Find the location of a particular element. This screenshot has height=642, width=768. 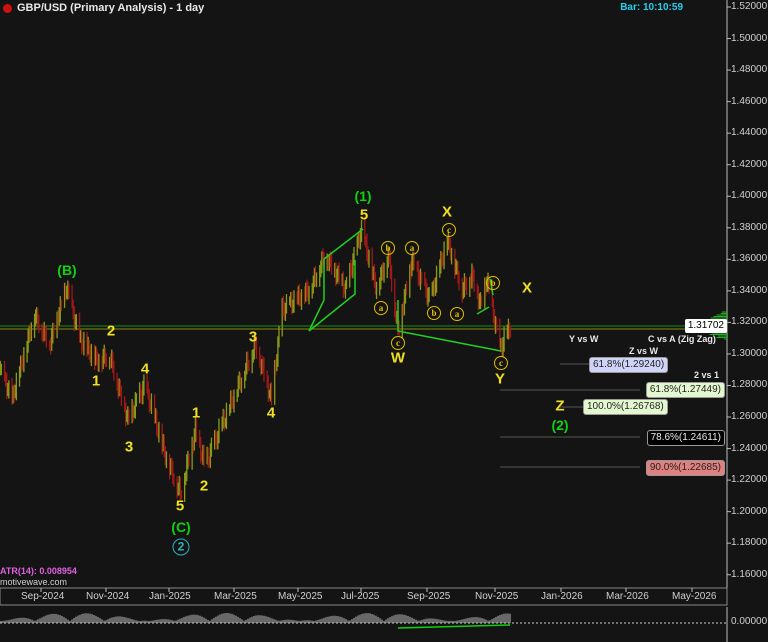

wave-label: Y is located at coordinates (500, 379).